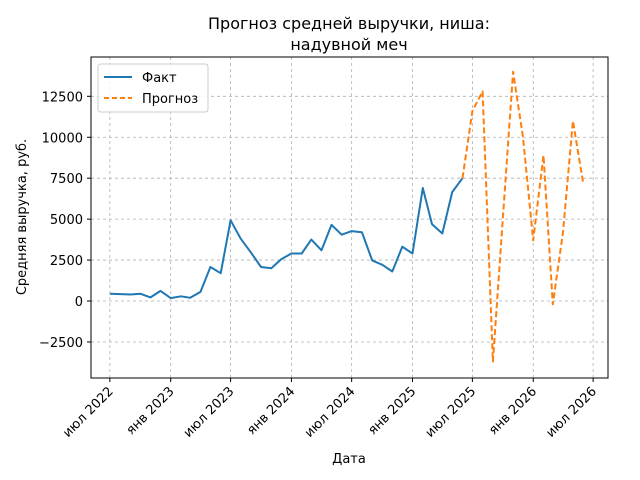 This screenshot has height=480, width=640. I want to click on series-line-forecast, so click(523, 216).